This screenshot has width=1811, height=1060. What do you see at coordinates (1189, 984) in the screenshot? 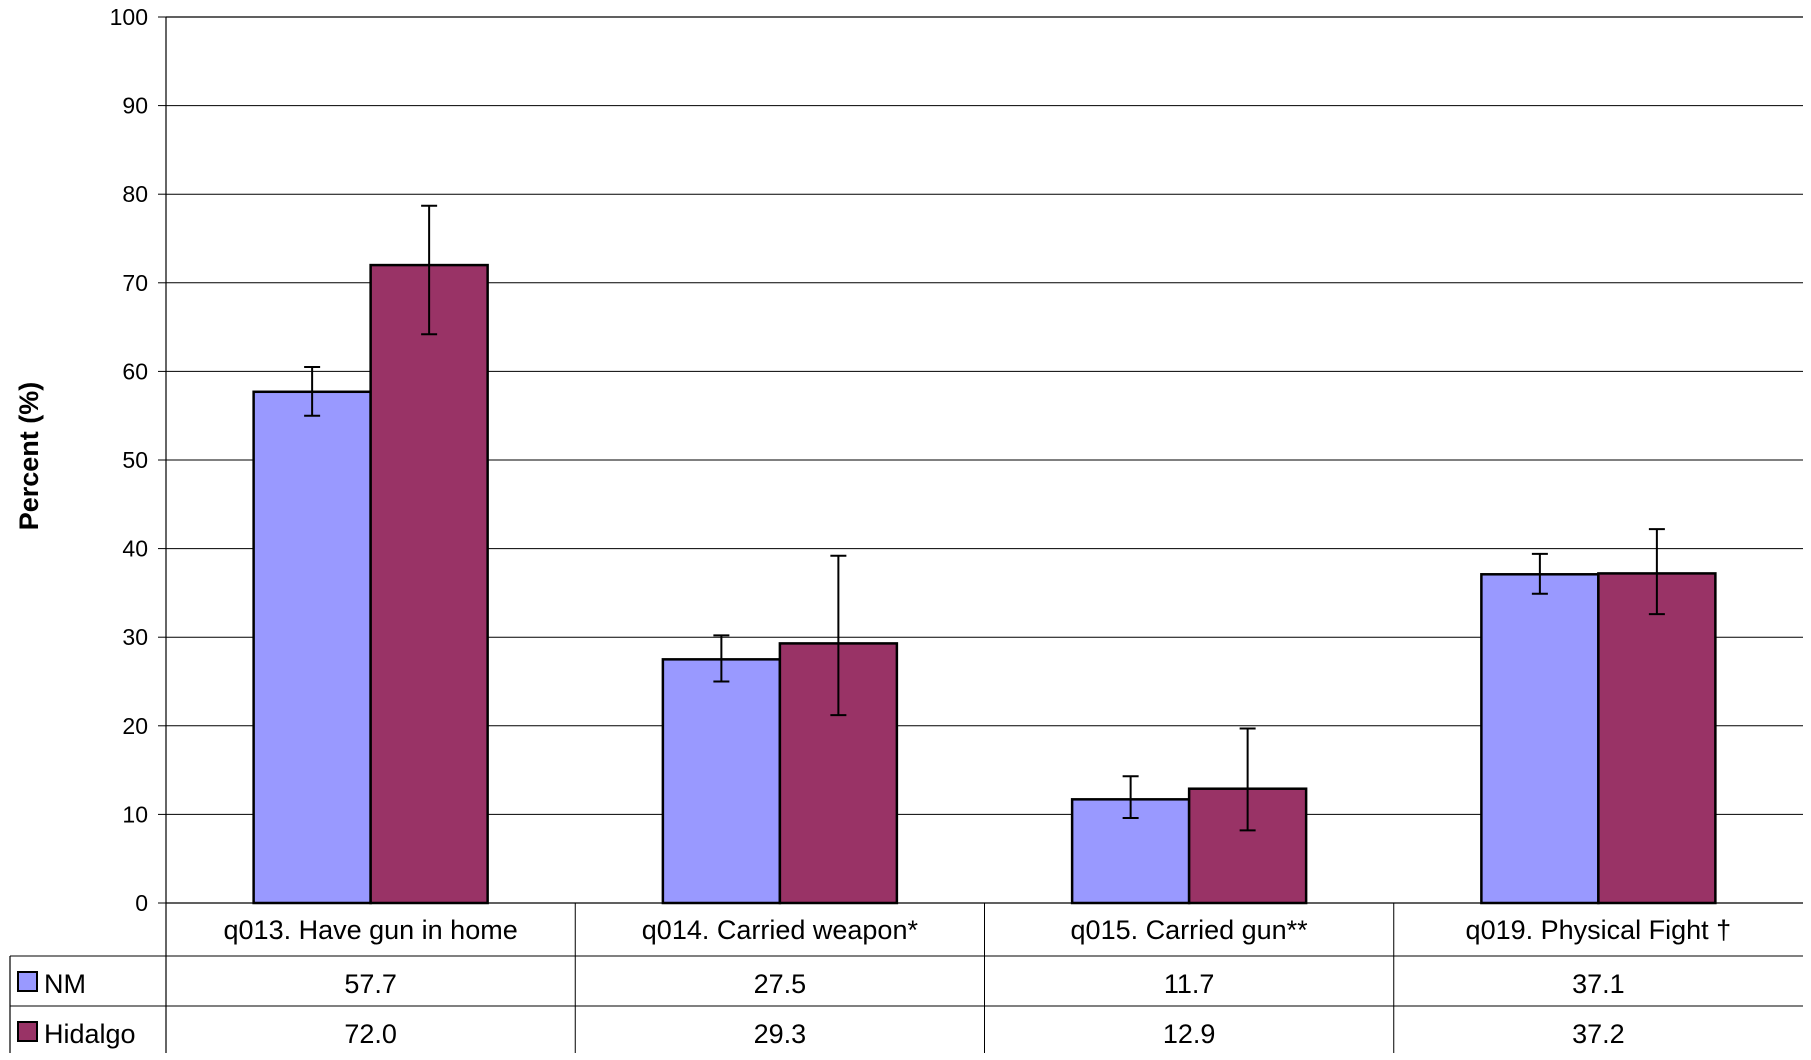
I see `data-table-value: 11.7` at bounding box center [1189, 984].